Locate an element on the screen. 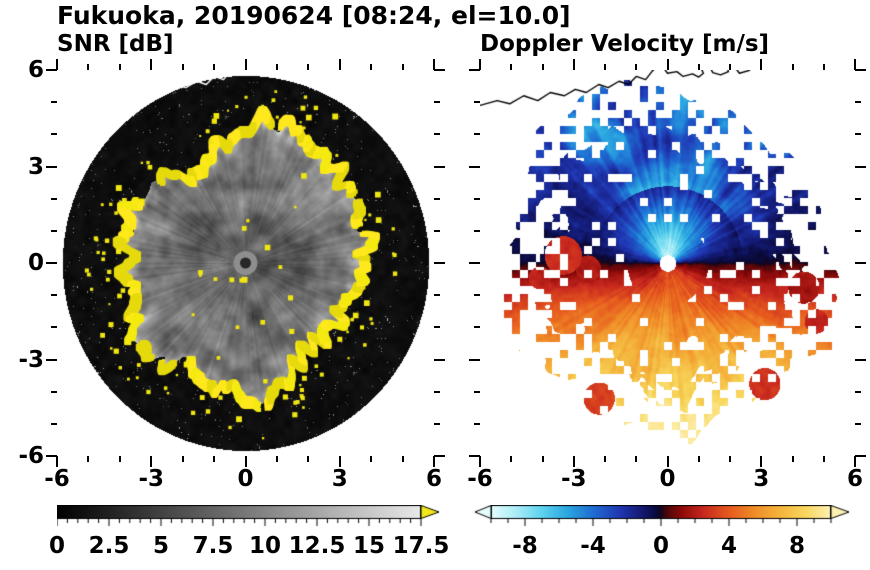  x-tick-label: 3 is located at coordinates (761, 479).